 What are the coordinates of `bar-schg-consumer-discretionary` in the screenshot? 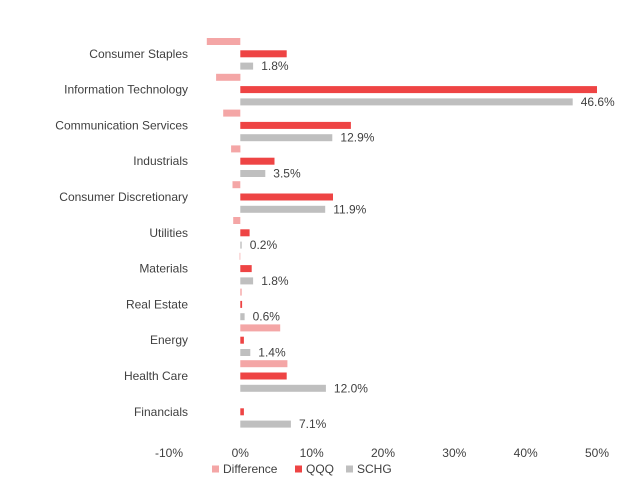 It's located at (283, 209).